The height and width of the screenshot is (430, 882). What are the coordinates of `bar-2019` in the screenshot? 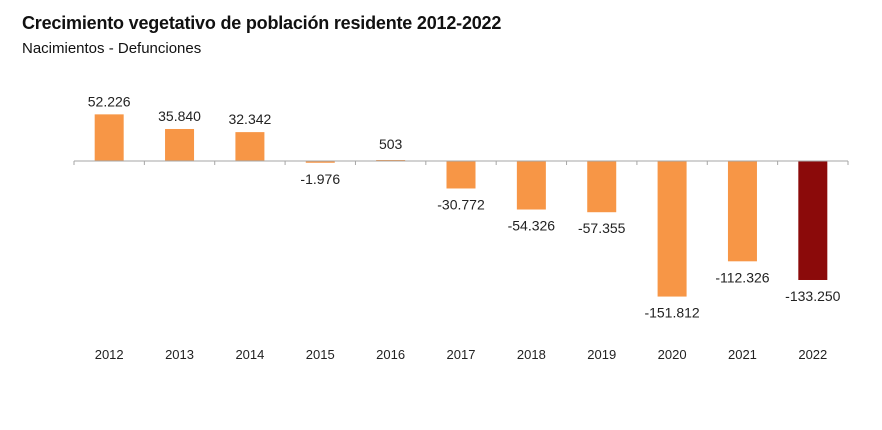 It's located at (602, 187).